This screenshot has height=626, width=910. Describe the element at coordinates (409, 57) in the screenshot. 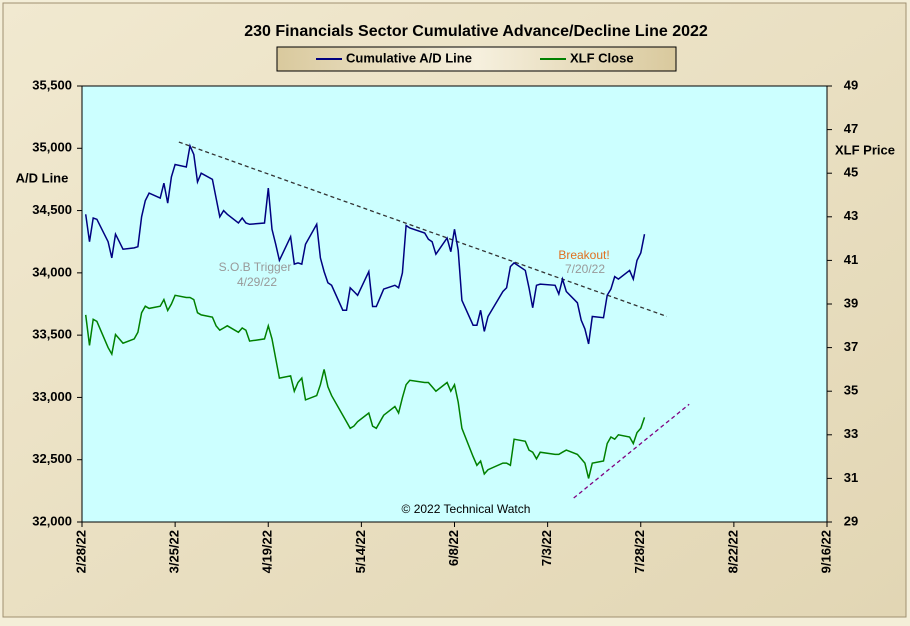

I see `legend-label: Cumulative A/D Line` at that location.